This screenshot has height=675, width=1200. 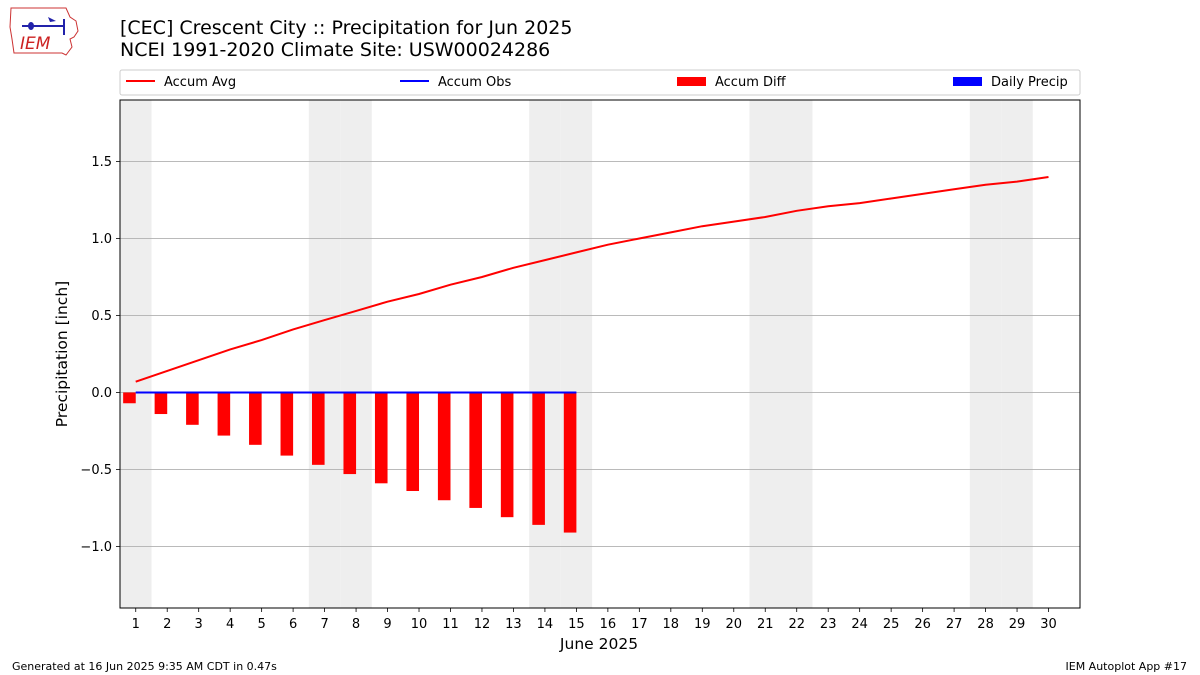 What do you see at coordinates (733, 624) in the screenshot?
I see `x-tick-label: 20` at bounding box center [733, 624].